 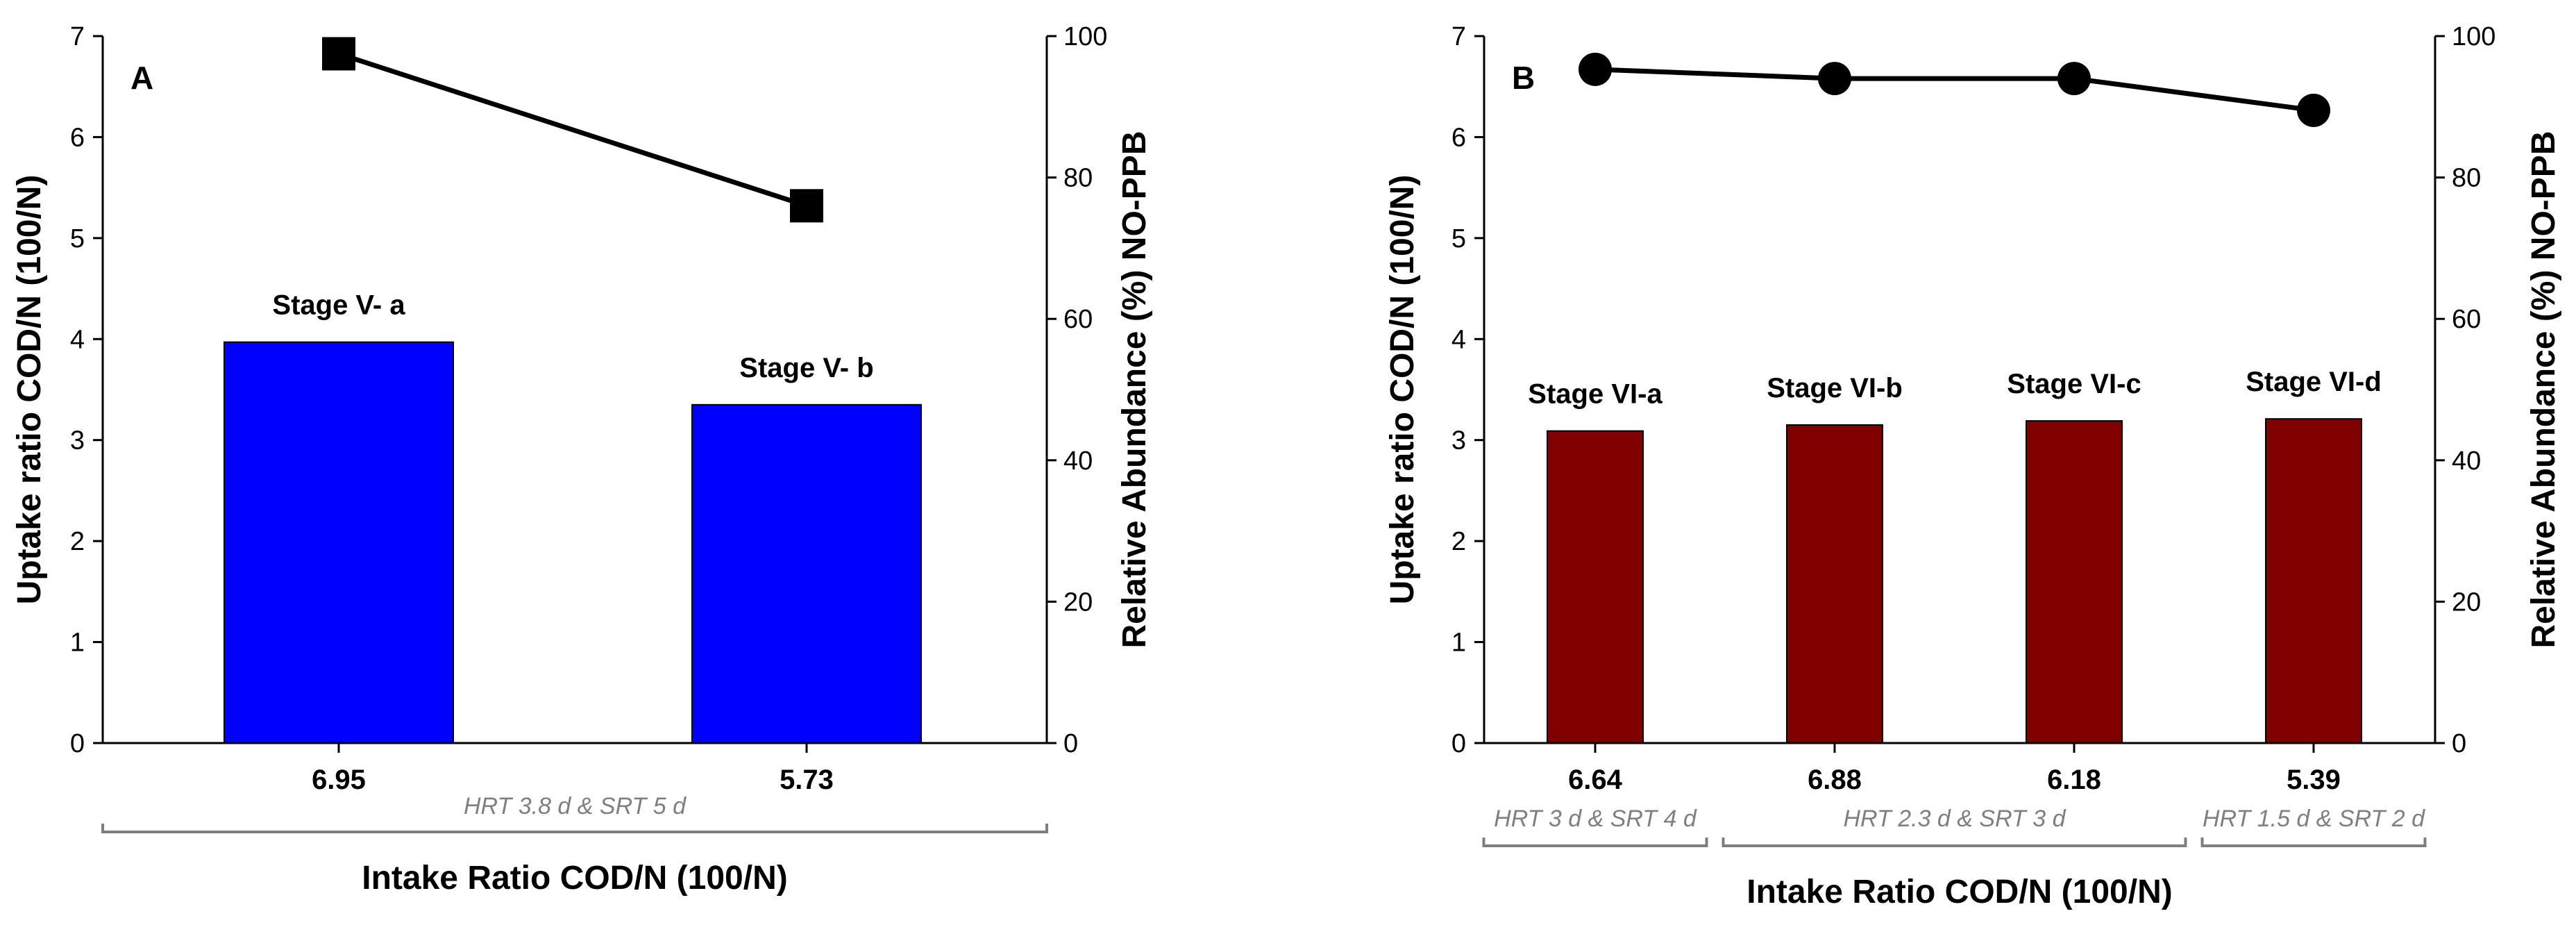 I want to click on operating-condition-label: HRT 3 d & SRT 4 d, so click(x=1595, y=819).